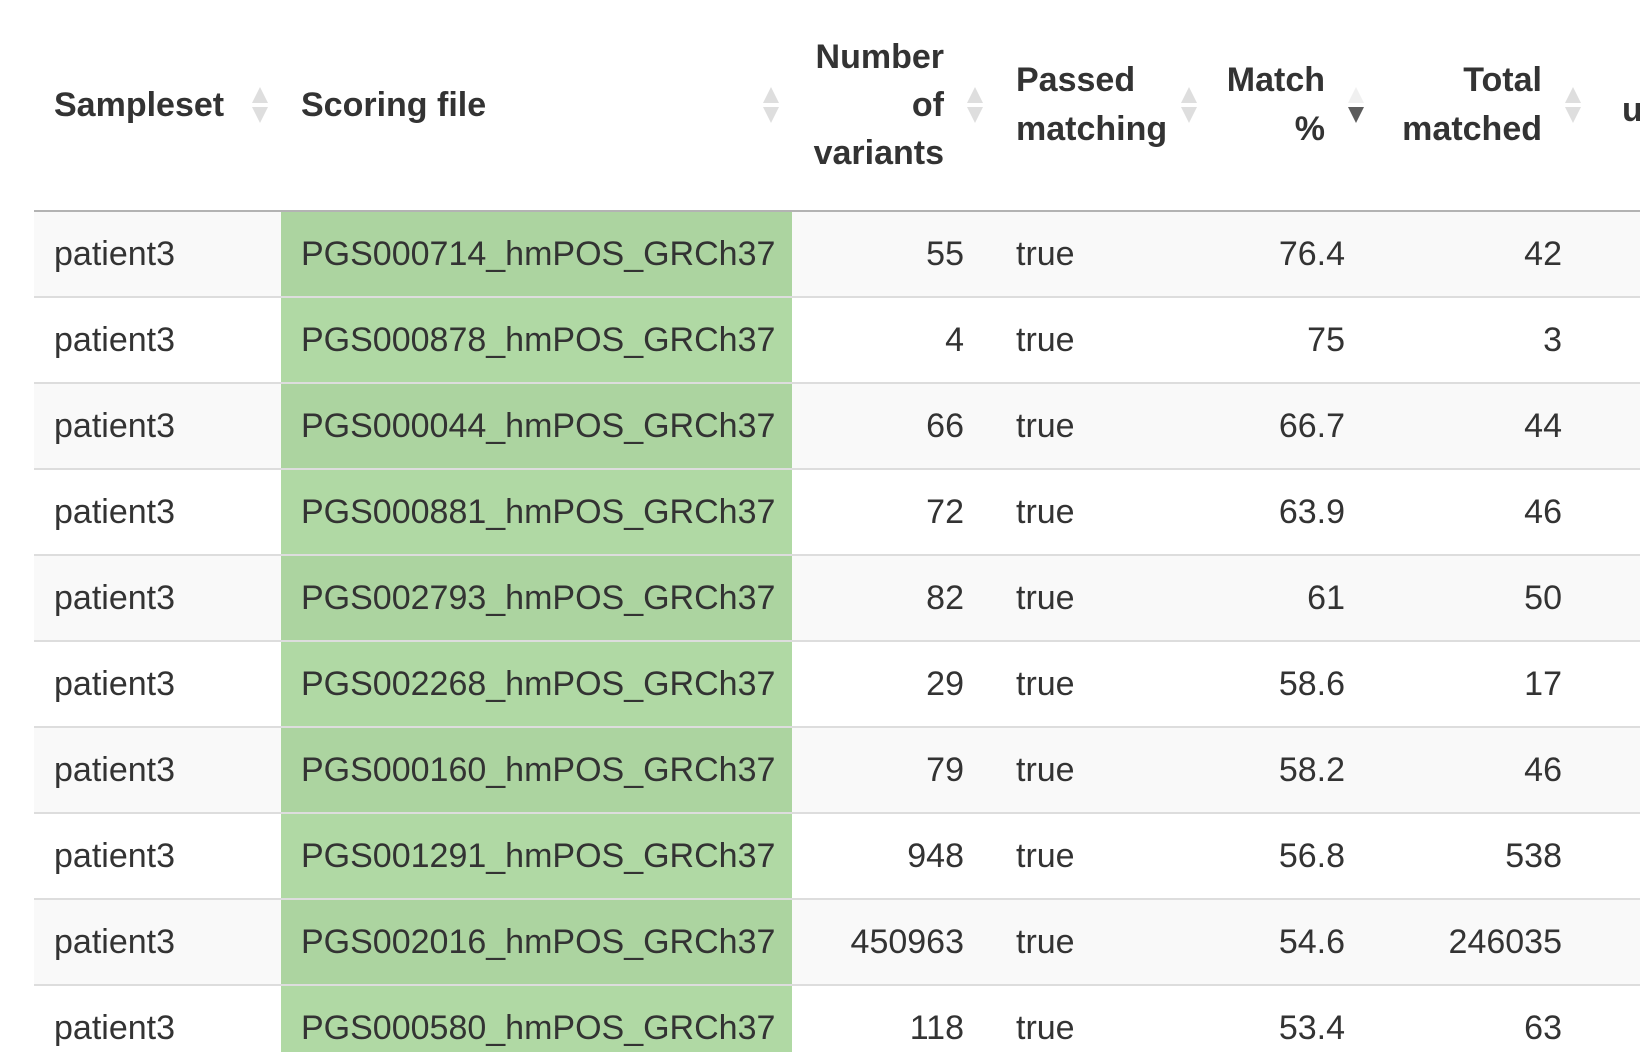  I want to click on column-header-label: Sampleset, so click(139, 104).